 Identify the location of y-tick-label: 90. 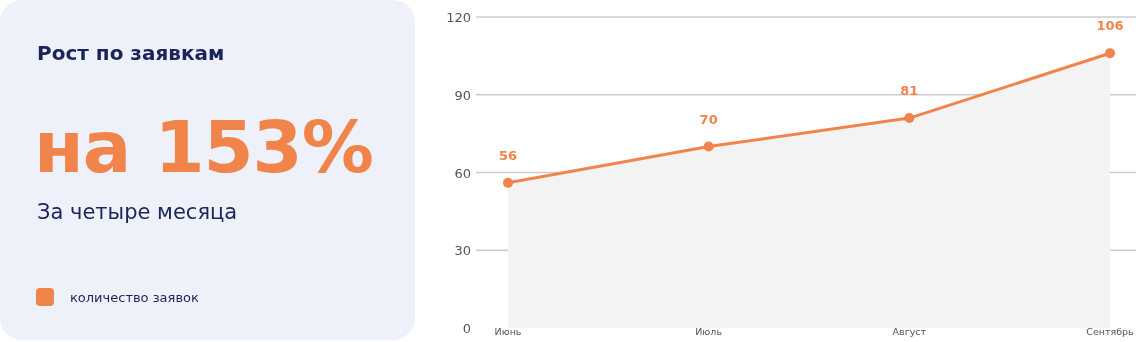
(462, 95).